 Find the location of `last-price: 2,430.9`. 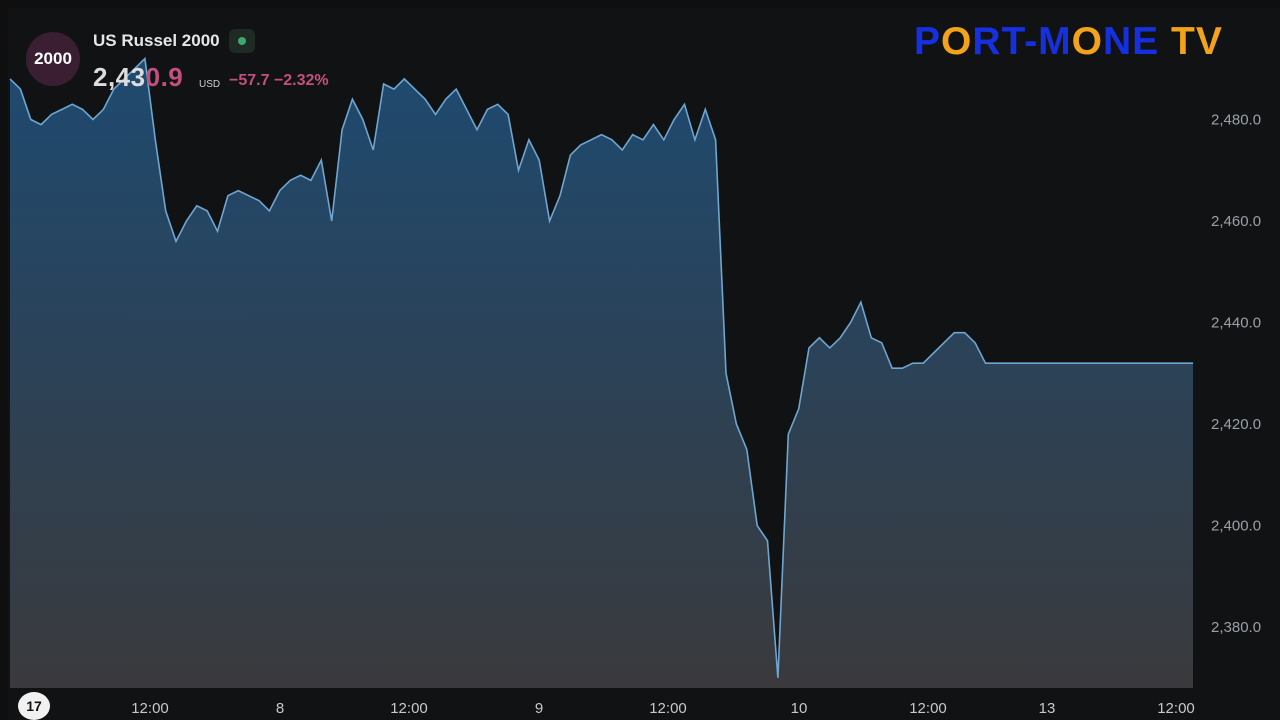

last-price: 2,430.9 is located at coordinates (138, 77).